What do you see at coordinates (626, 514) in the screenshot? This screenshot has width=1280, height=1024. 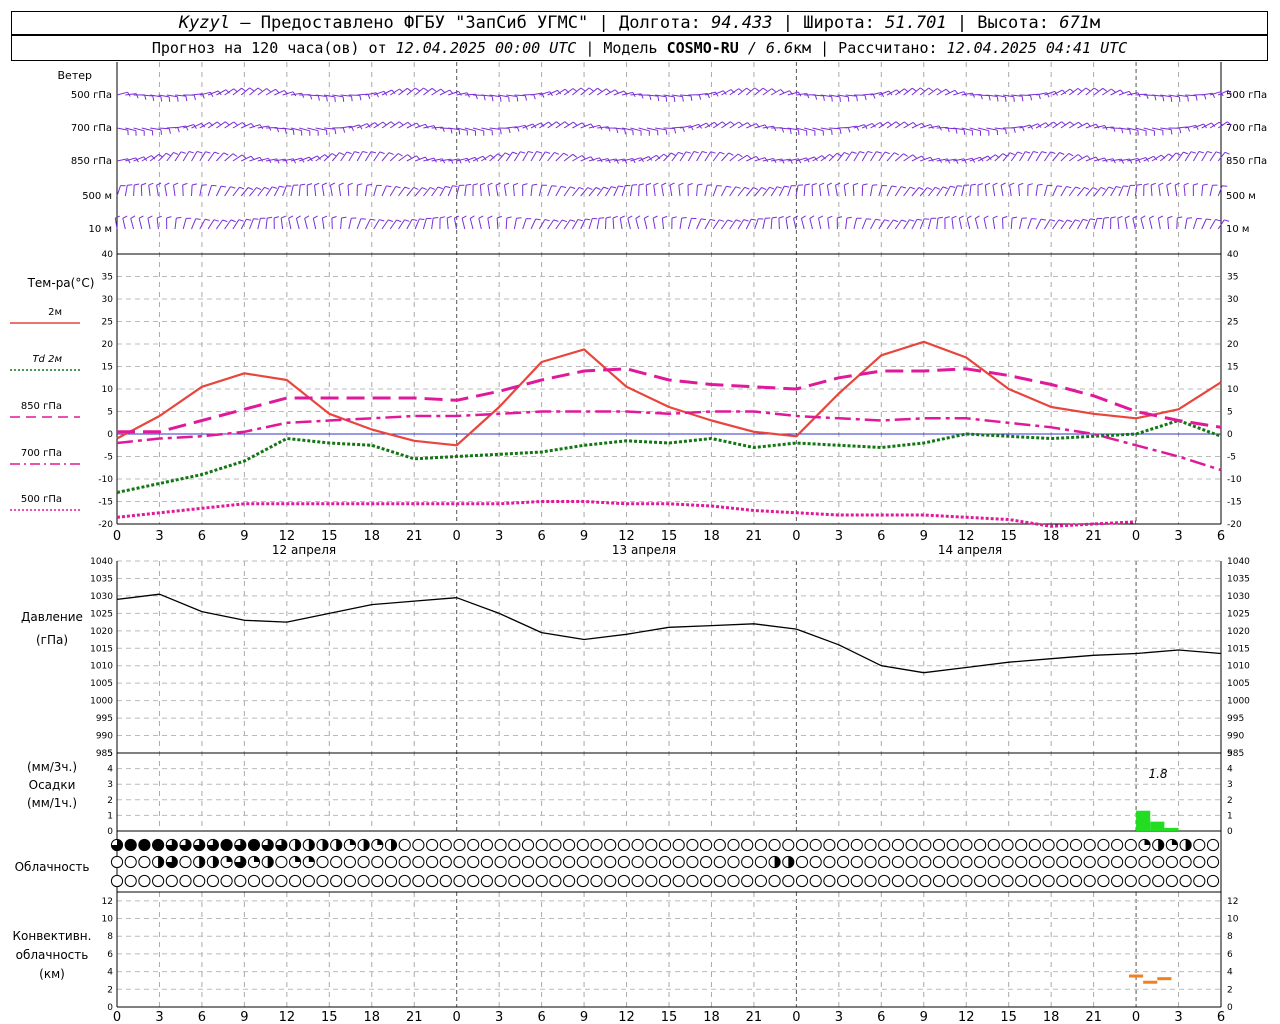 I see `series-t500` at bounding box center [626, 514].